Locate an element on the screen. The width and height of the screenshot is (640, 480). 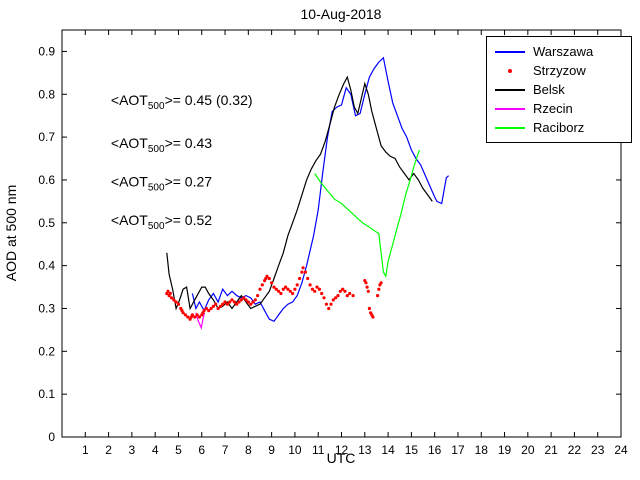
x-tick-label: 6 is located at coordinates (201, 450).